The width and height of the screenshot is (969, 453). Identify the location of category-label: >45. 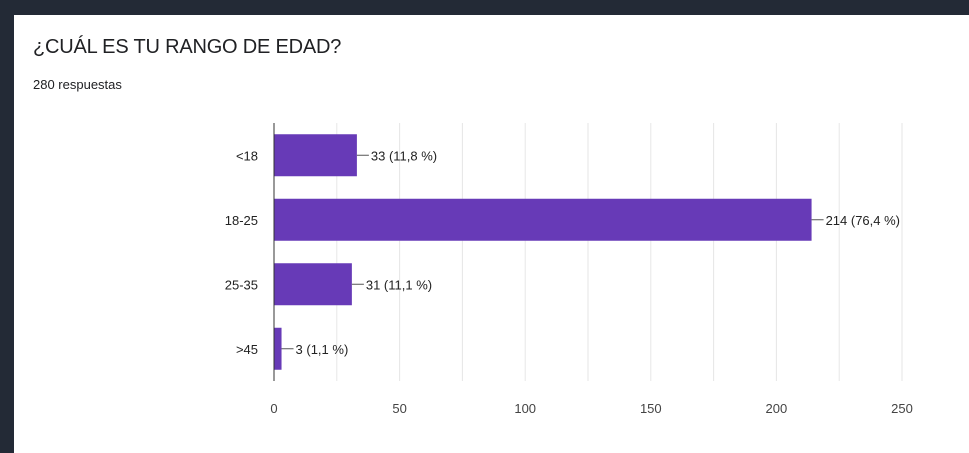
(247, 349).